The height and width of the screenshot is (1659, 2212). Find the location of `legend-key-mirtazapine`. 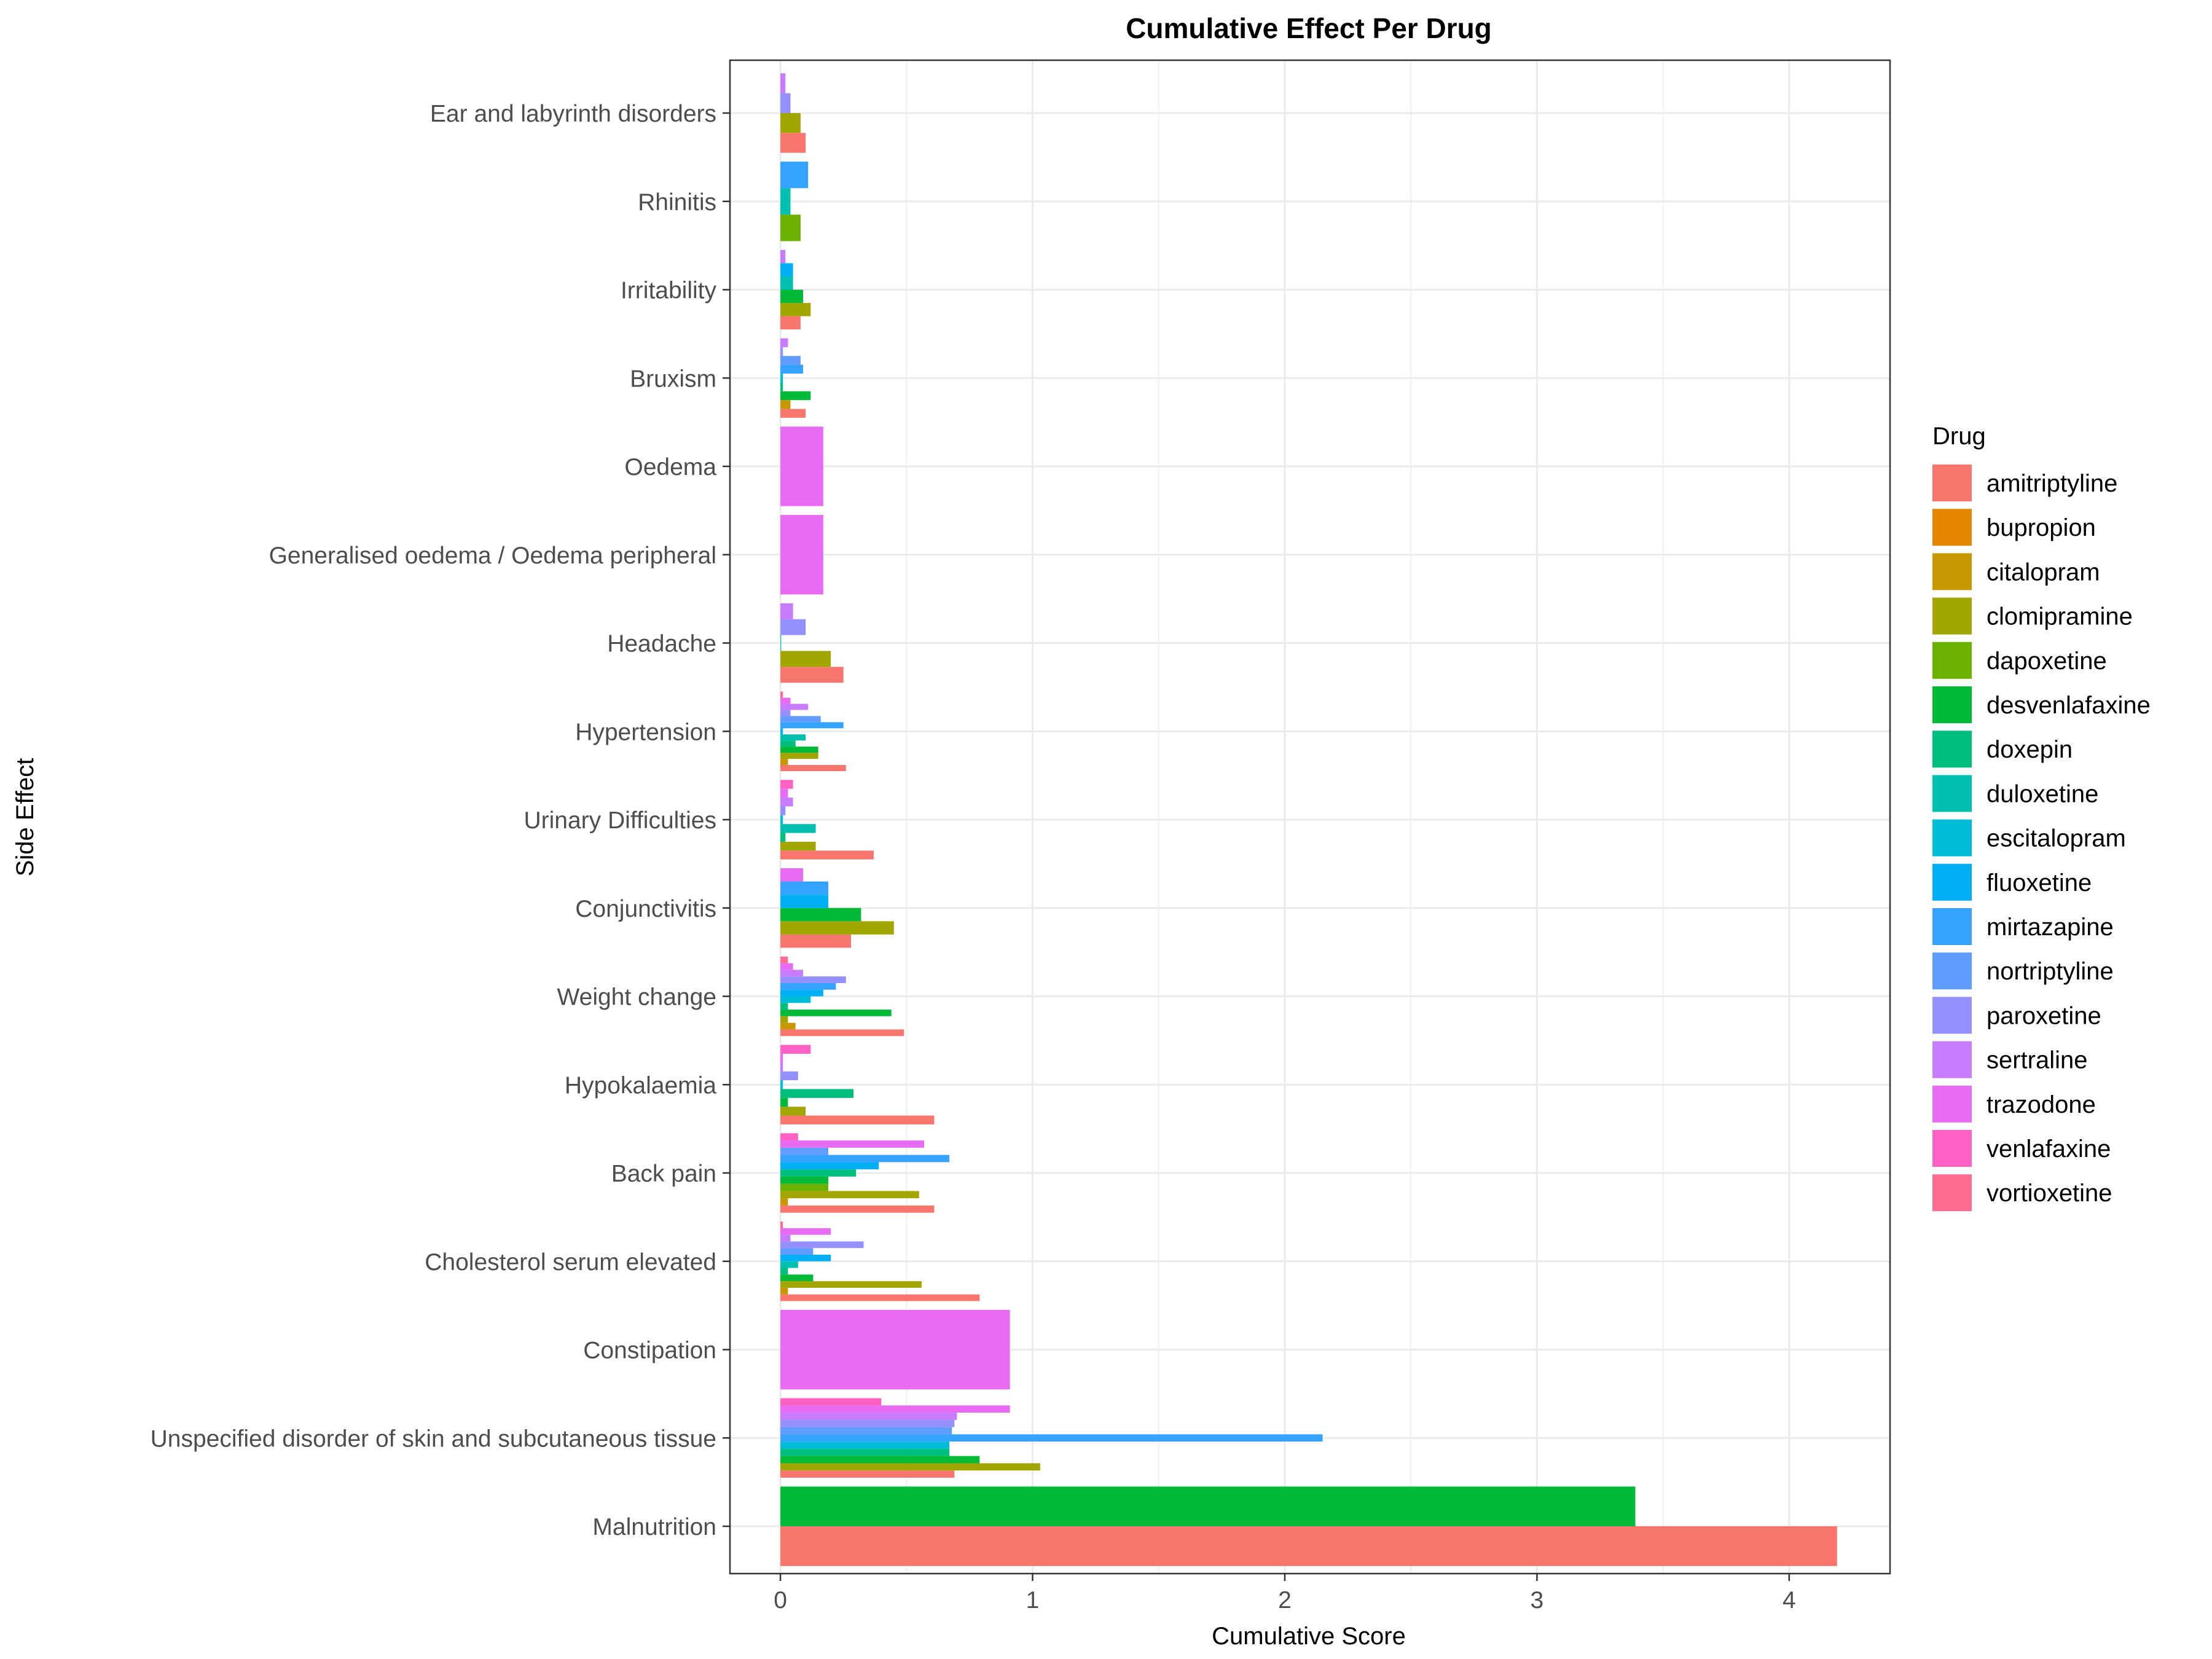

legend-key-mirtazapine is located at coordinates (1952, 926).